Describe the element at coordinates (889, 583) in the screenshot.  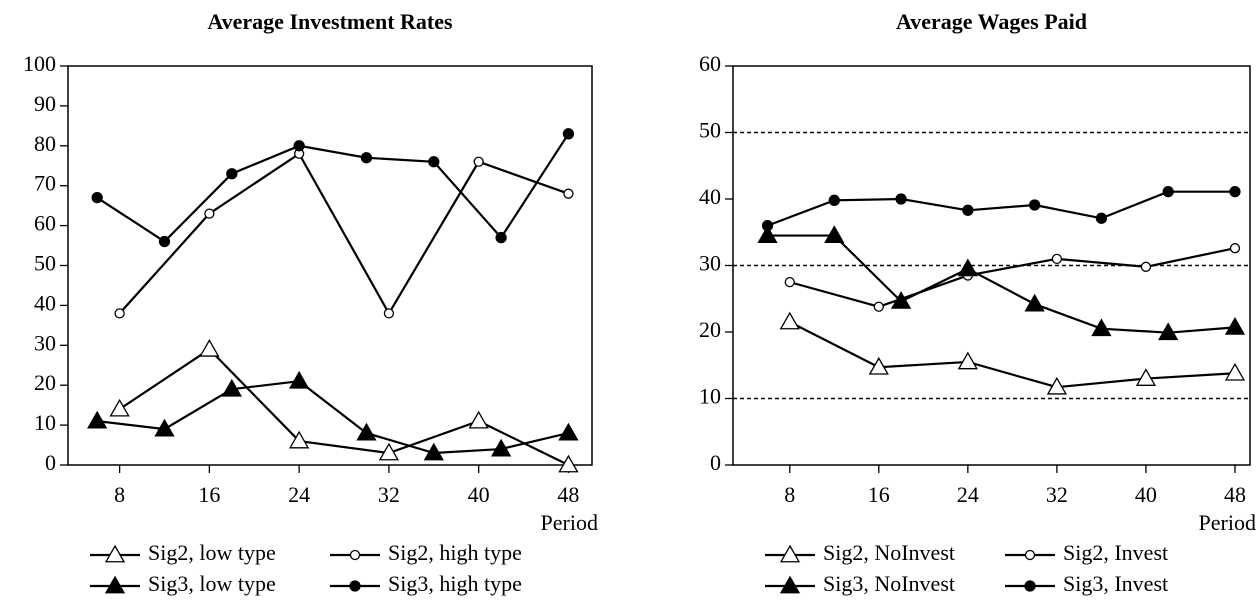
I see `legend-label: Sig3, NoInvest` at that location.